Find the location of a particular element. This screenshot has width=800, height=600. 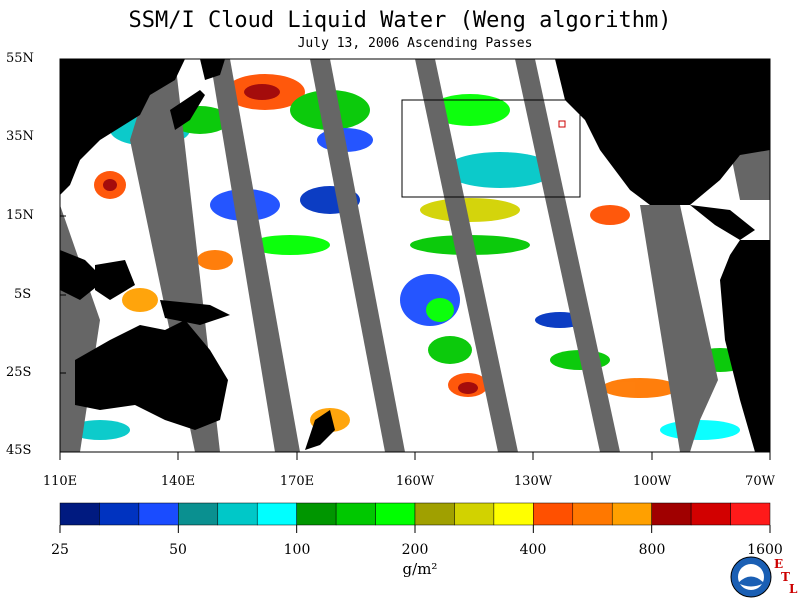

south-america-landmass is located at coordinates (745, 346).